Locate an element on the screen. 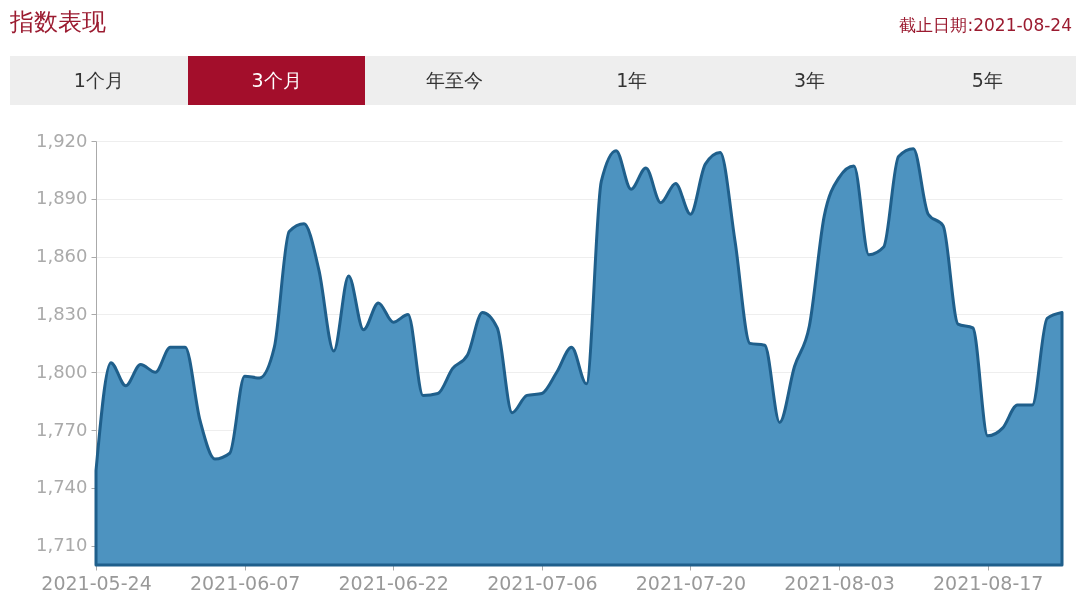 Image resolution: width=1080 pixels, height=602 pixels. text: 1个月 is located at coordinates (98, 80).